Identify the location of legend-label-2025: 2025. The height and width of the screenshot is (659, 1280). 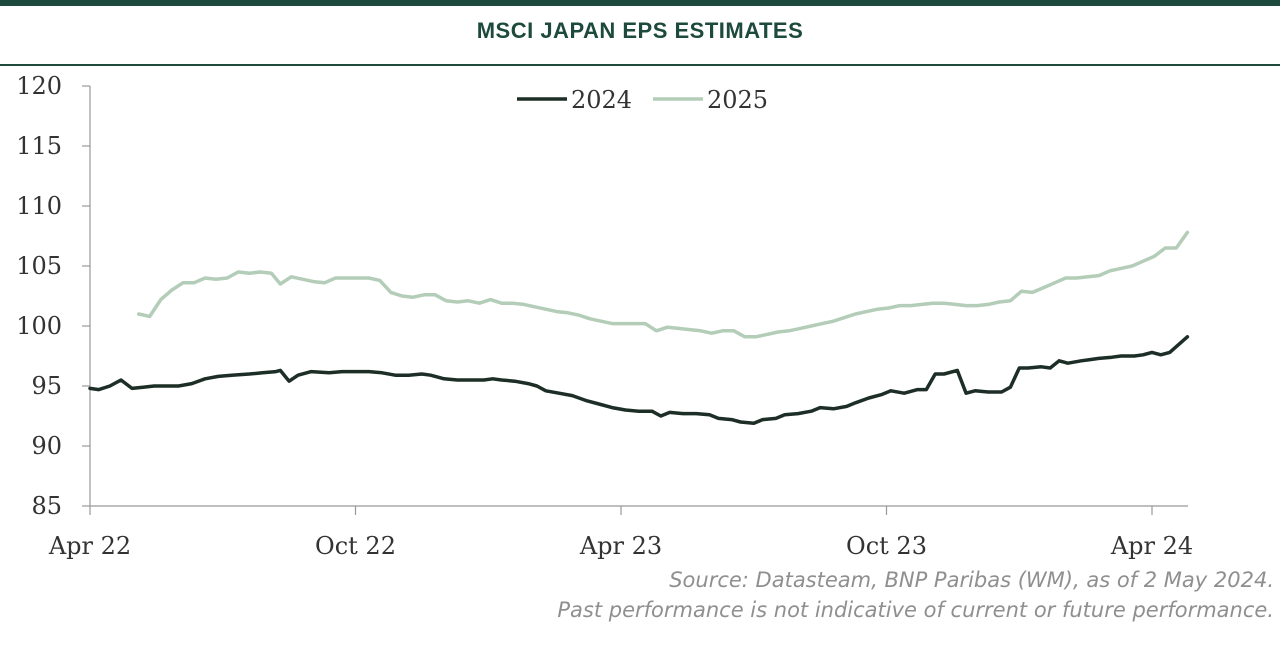
(737, 100).